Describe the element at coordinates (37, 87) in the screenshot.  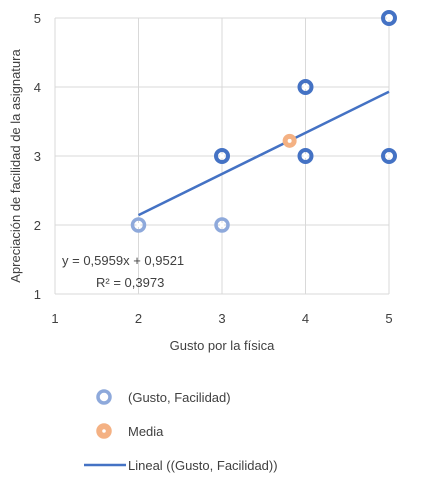
I see `y-tick-label: 4` at that location.